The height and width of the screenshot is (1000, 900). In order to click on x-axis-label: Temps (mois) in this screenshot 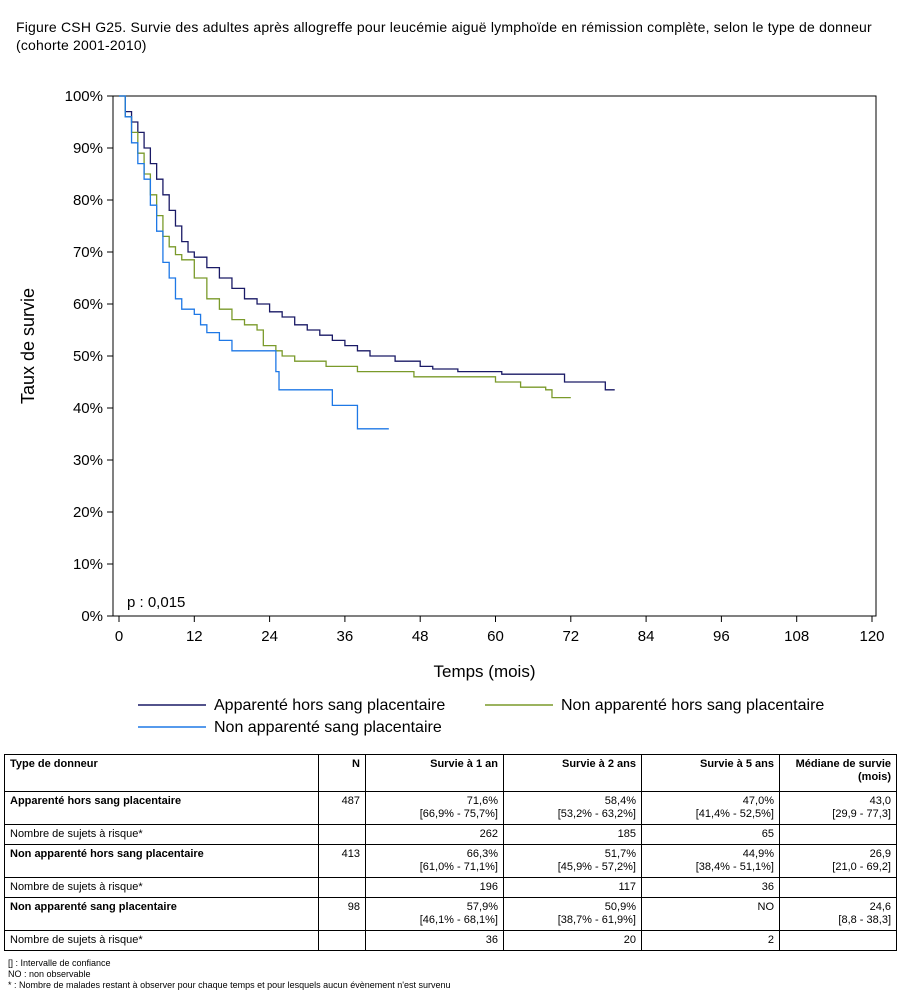, I will do `click(484, 671)`.